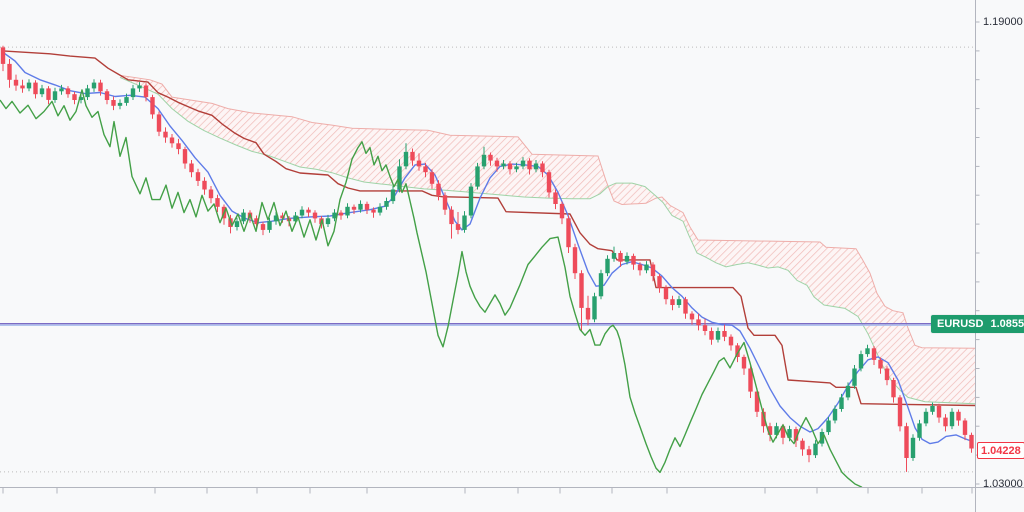  I want to click on alert-price-badge: EURUSD 1.08555, so click(977, 324).